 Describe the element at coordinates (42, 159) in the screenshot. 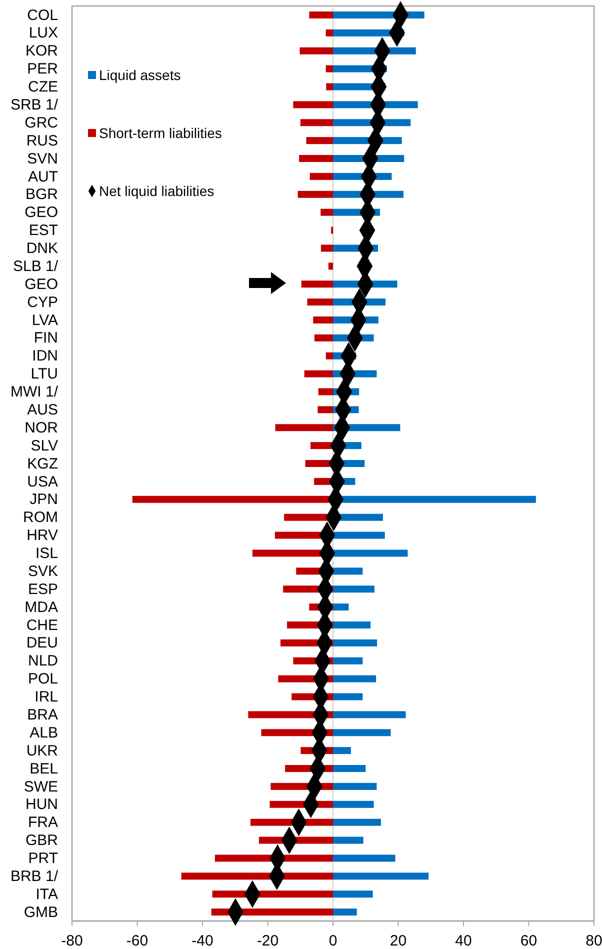

I see `y-tick-label: SVN` at that location.